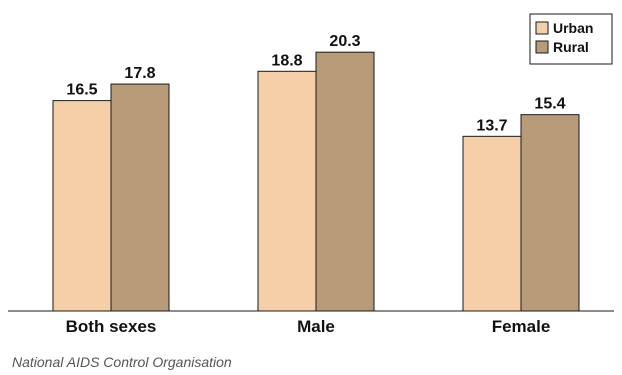 This screenshot has height=375, width=622. Describe the element at coordinates (573, 28) in the screenshot. I see `legend-label-urban: Urban` at that location.